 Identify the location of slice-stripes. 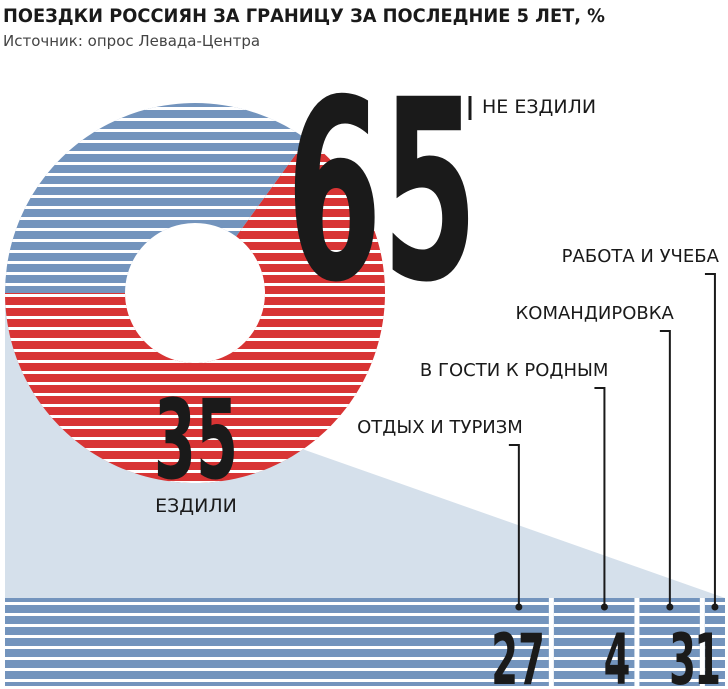
(156, 197).